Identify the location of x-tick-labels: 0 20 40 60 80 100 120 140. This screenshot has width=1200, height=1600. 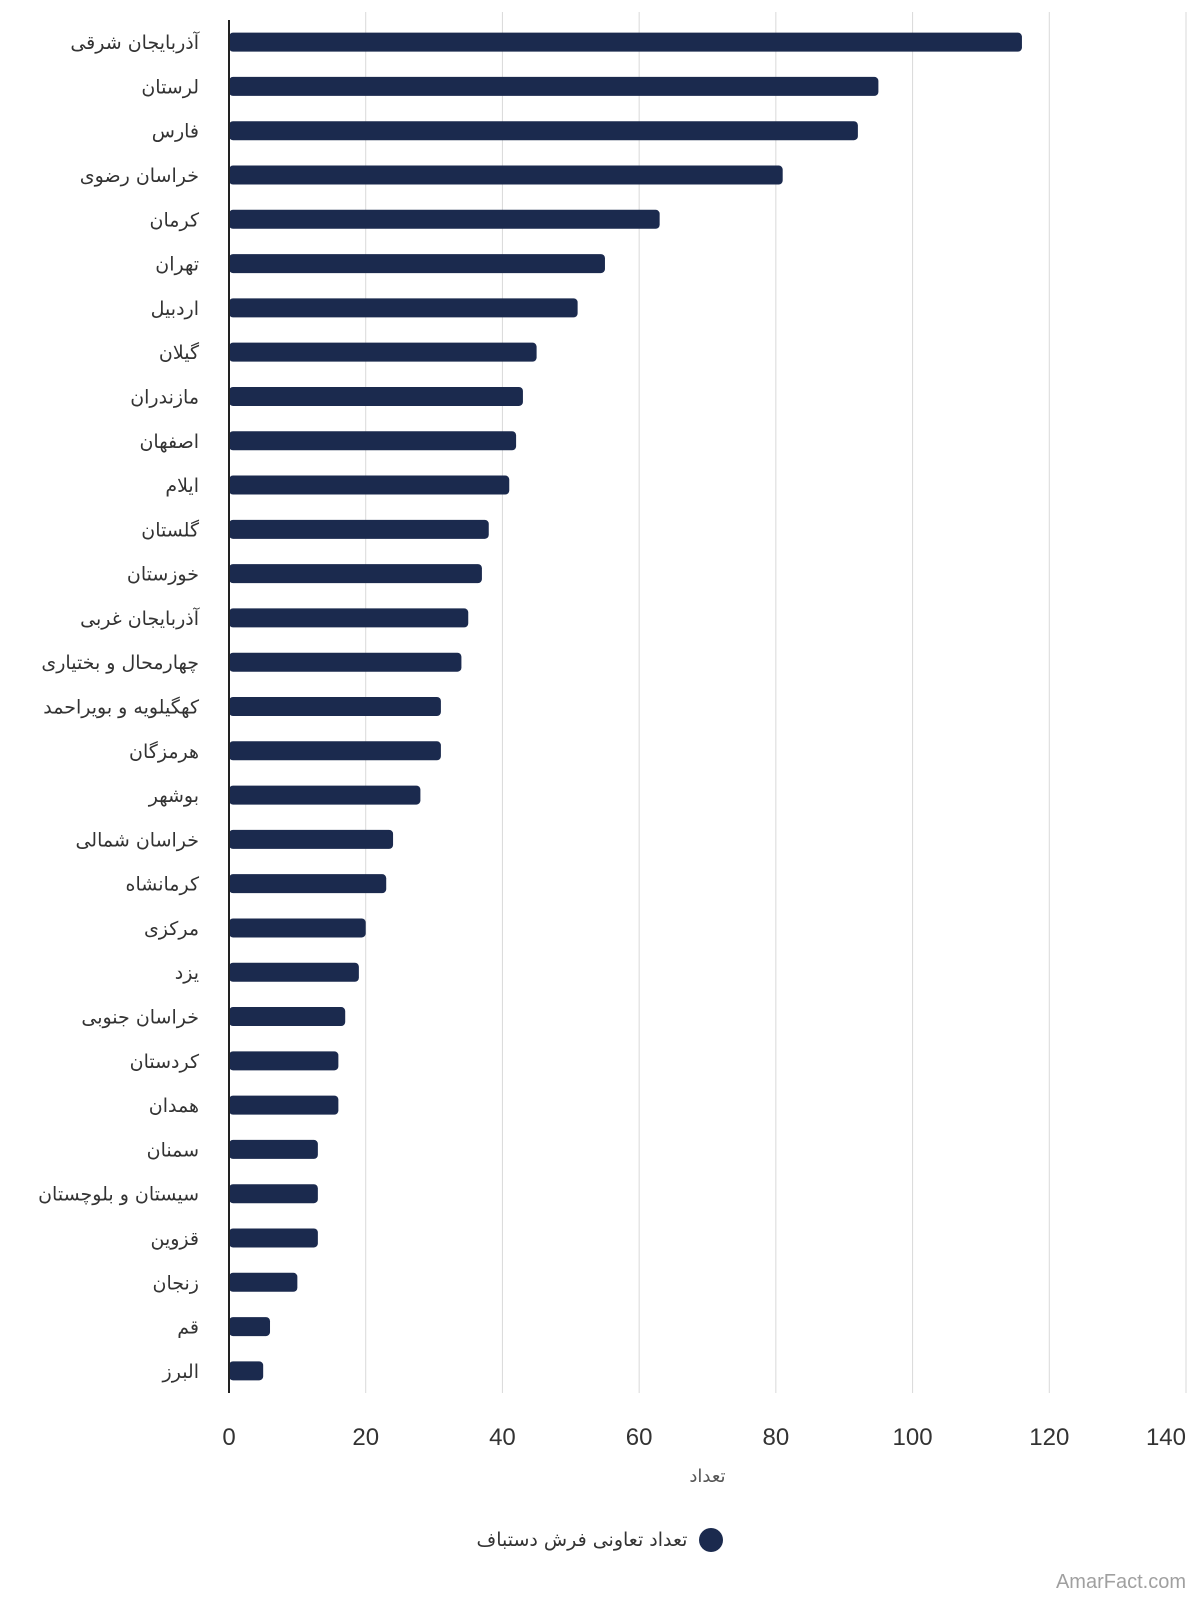
(704, 1437).